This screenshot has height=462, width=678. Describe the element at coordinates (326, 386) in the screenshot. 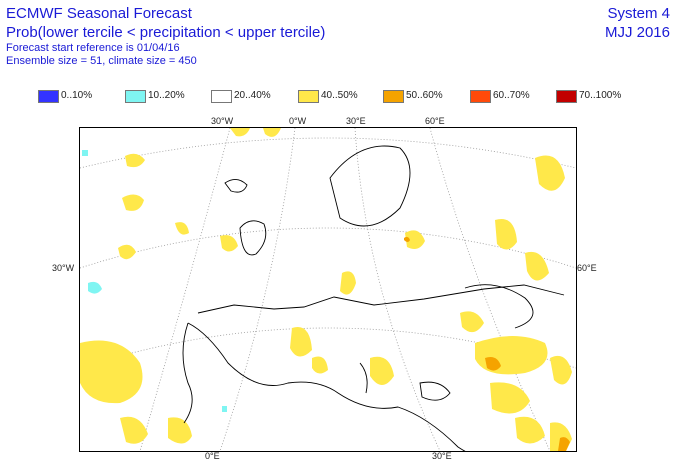

I see `coastline-med` at that location.